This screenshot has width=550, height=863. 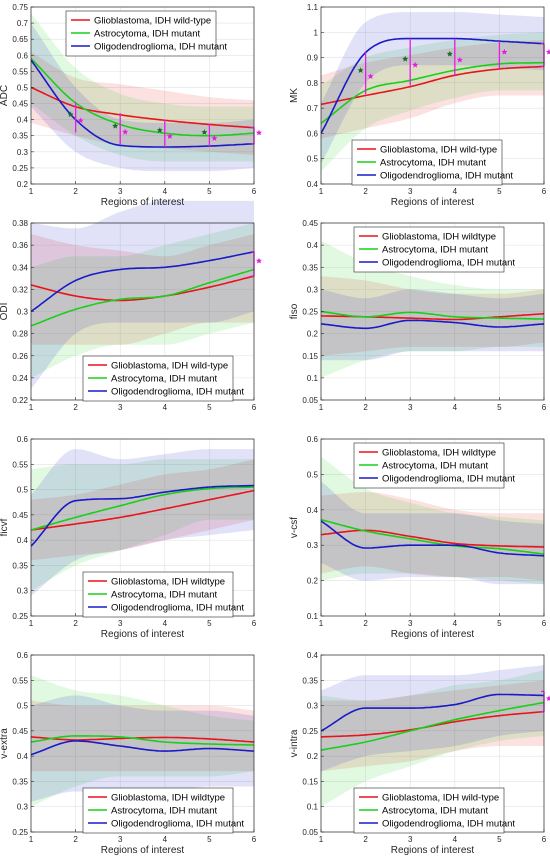 I want to click on y-tick-label: 0.6, so click(x=313, y=133).